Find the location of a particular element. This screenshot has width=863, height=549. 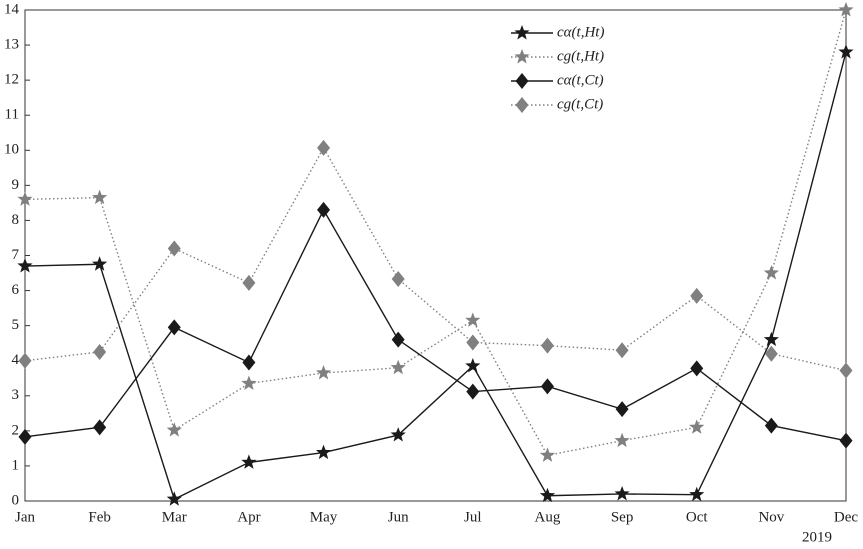

y-tick-label: 4 is located at coordinates (16, 360).